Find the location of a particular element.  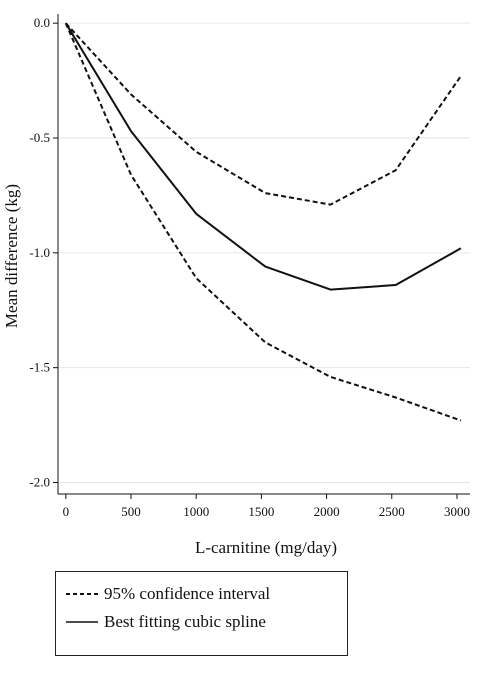

legend-item-confidence-interval: 95% confidence interval is located at coordinates (168, 594).